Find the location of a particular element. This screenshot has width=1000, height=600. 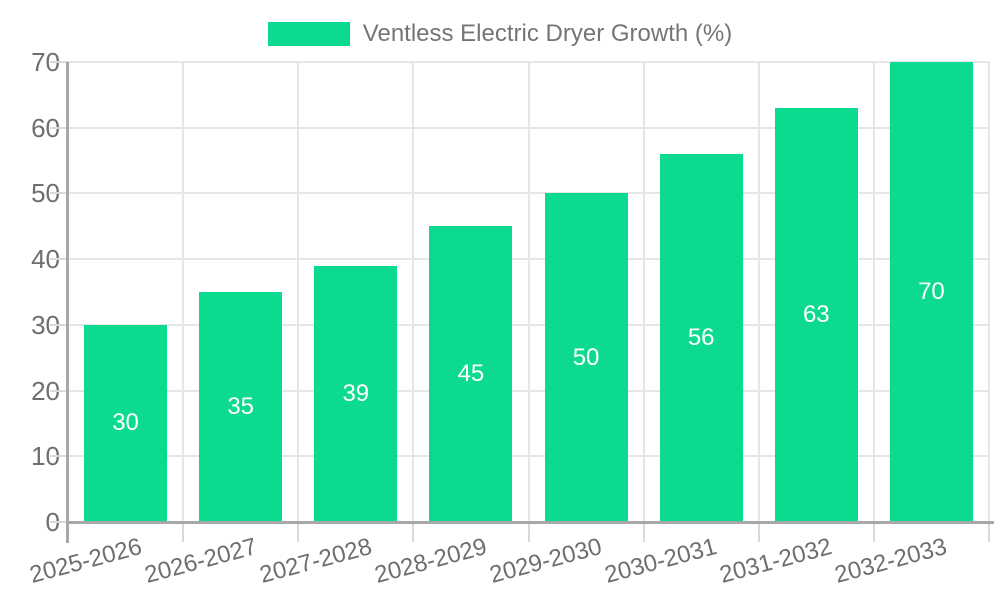

x-tick-label: 2030-2031 is located at coordinates (661, 561).